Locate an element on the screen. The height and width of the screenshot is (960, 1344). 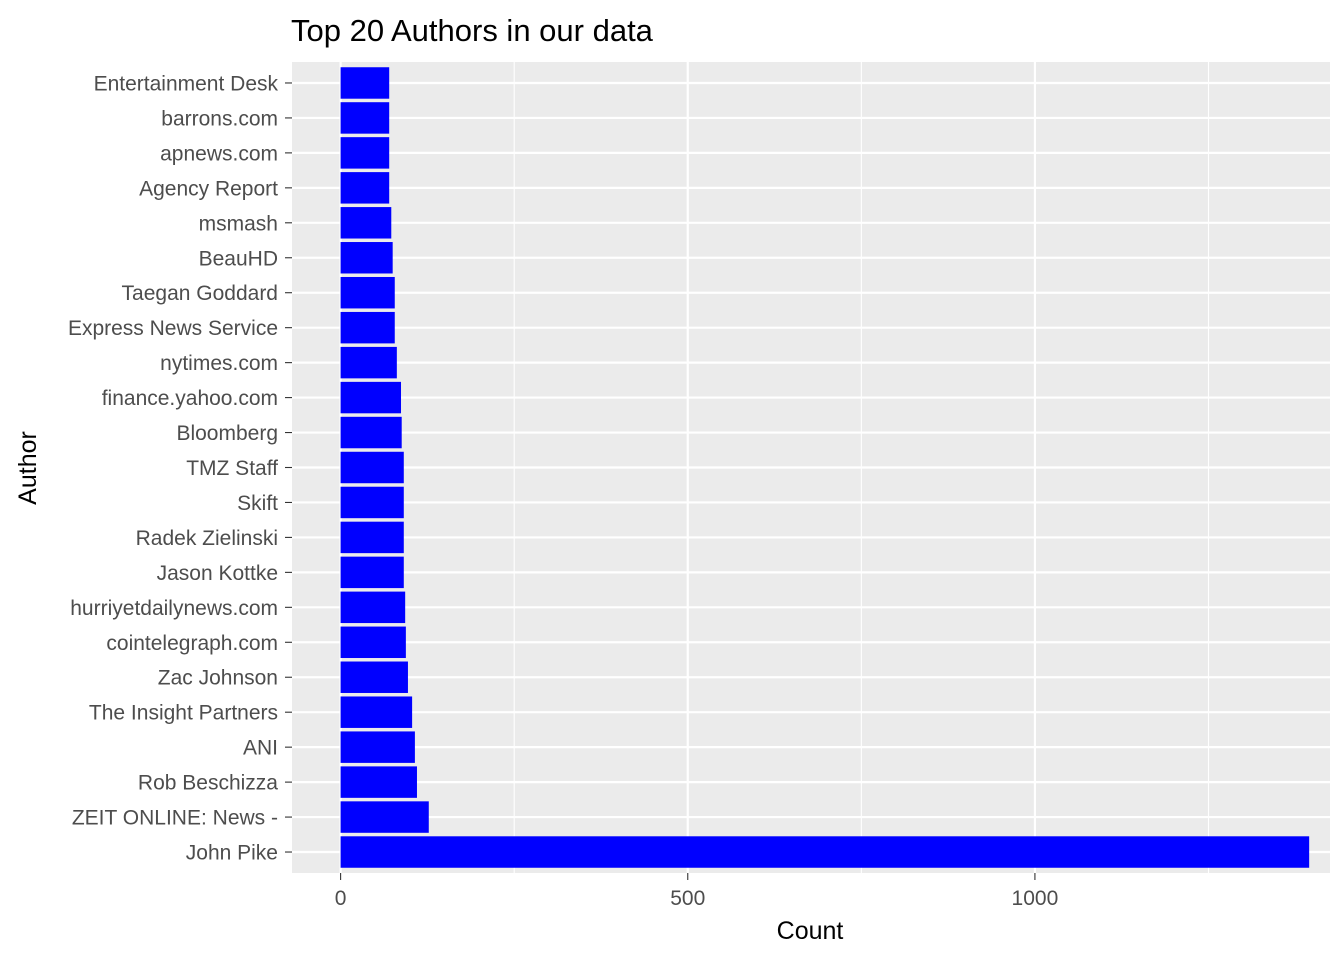
y-tick-label: ZEIT ONLINE: News - is located at coordinates (175, 818).